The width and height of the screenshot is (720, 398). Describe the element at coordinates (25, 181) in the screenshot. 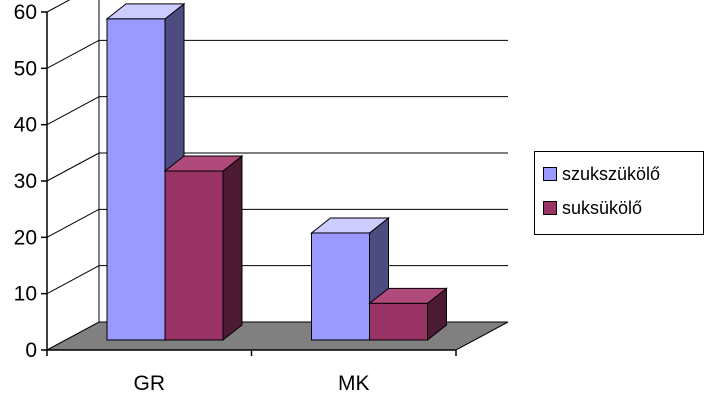

I see `y-tick-label: 30` at that location.